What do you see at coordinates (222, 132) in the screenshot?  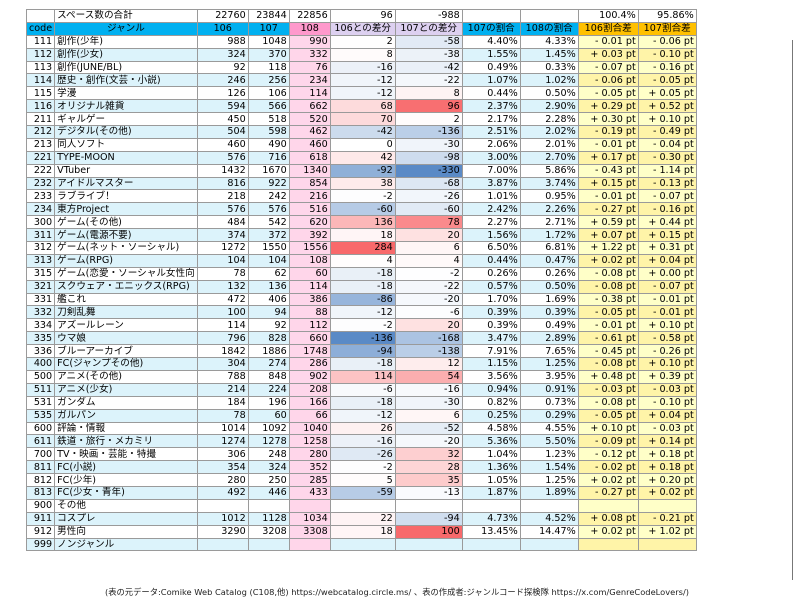 I see `cell-v106: 504` at bounding box center [222, 132].